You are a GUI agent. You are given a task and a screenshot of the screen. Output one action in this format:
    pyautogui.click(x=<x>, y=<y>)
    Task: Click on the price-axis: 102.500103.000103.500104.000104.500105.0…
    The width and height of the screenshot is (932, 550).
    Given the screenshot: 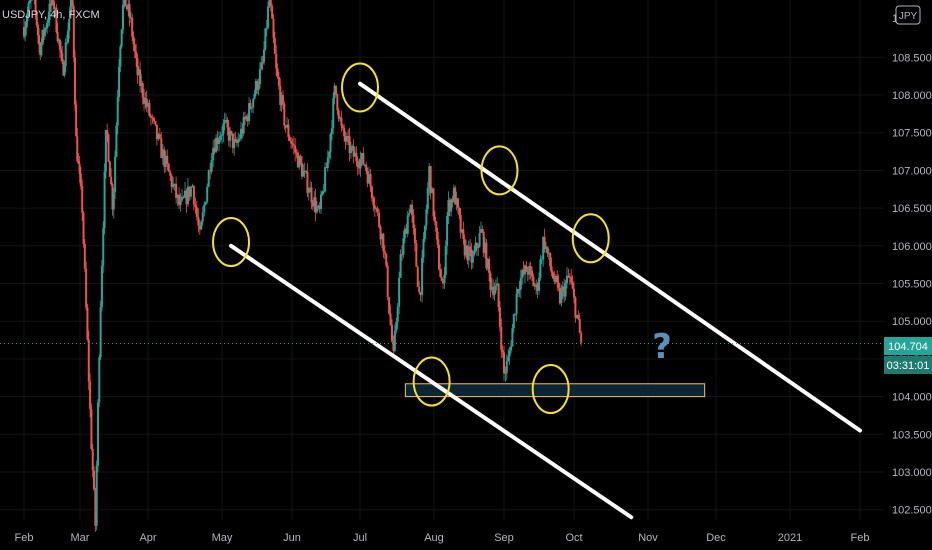 What is the action you would take?
    pyautogui.click(x=908, y=260)
    